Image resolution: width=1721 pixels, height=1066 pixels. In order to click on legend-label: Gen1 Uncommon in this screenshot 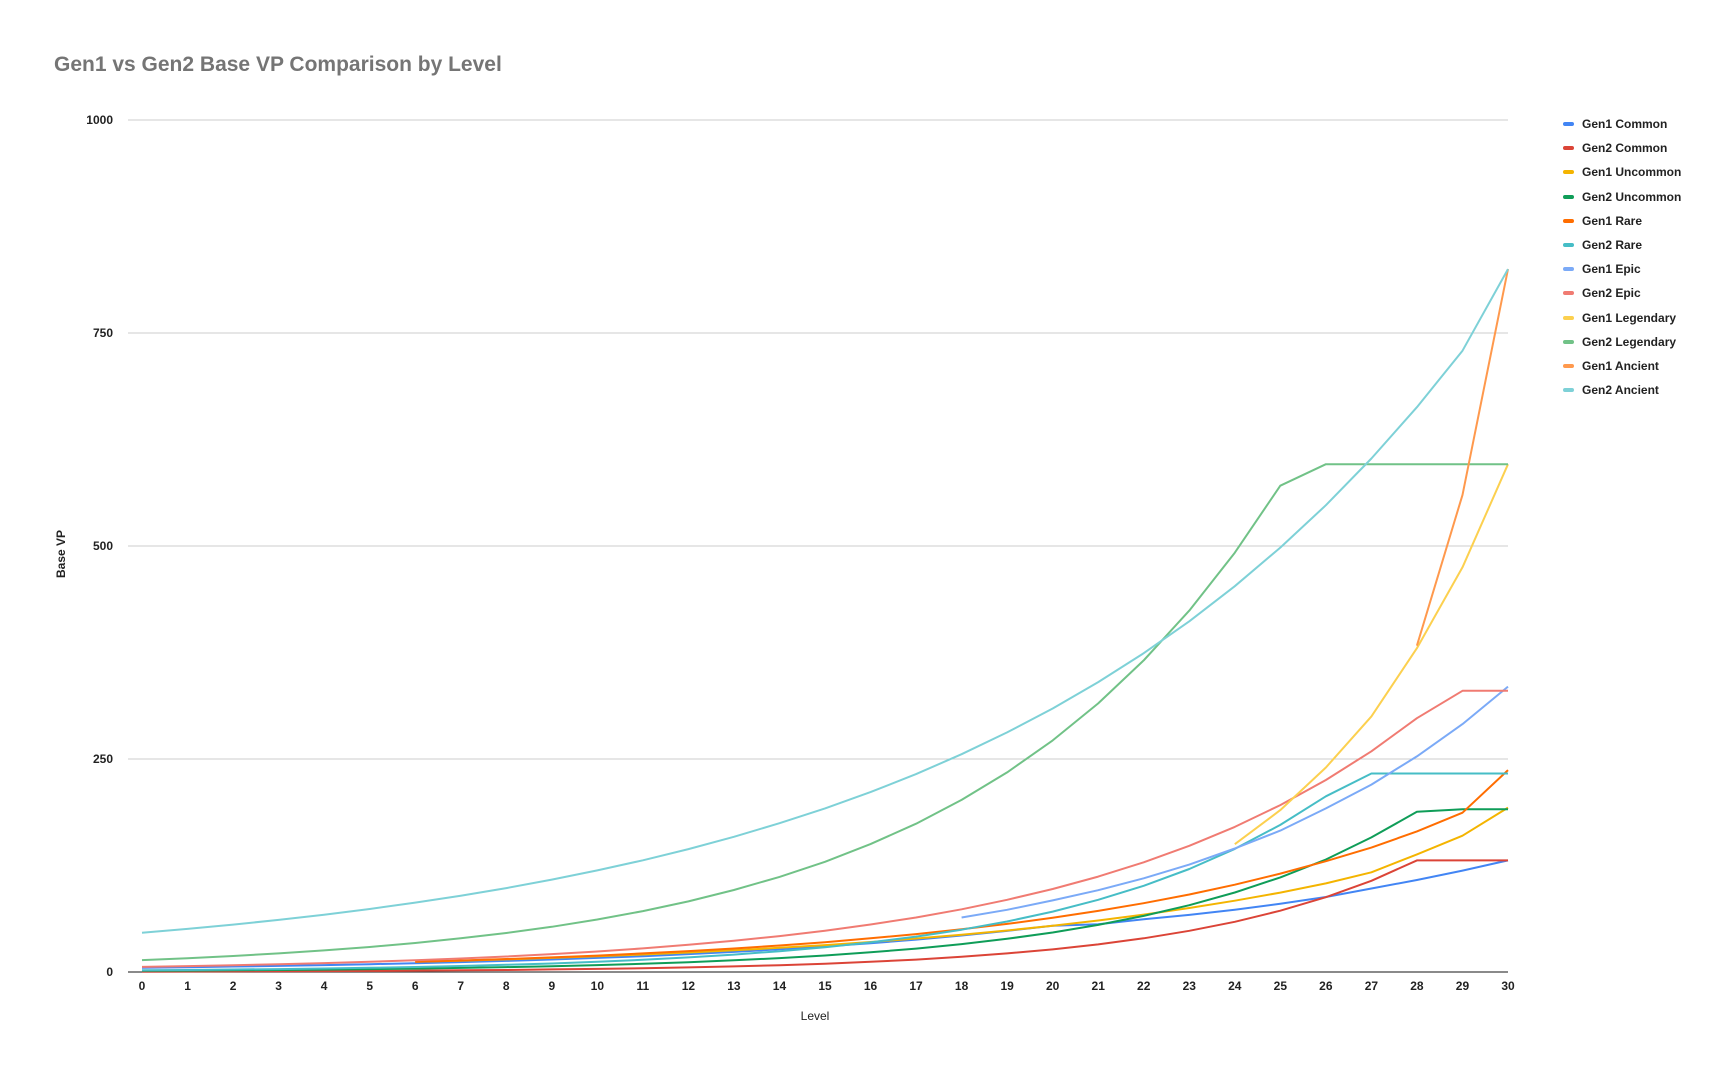, I will do `click(1632, 172)`.